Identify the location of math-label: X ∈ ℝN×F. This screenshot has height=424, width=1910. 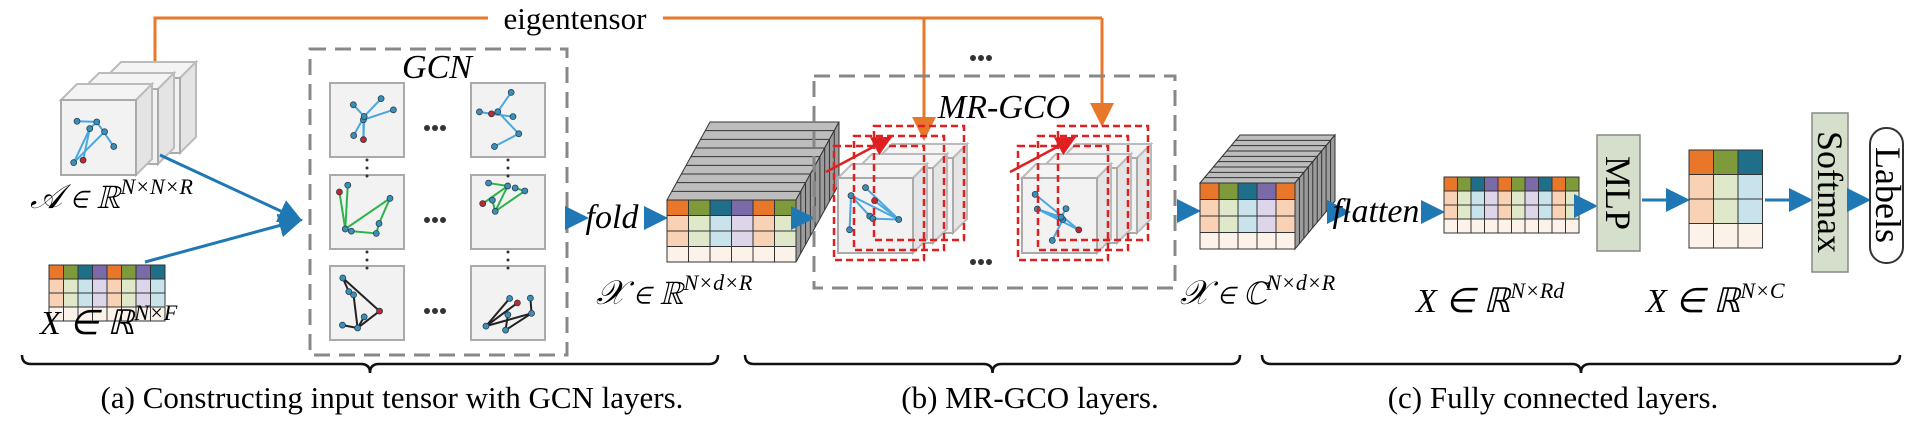
(108, 321).